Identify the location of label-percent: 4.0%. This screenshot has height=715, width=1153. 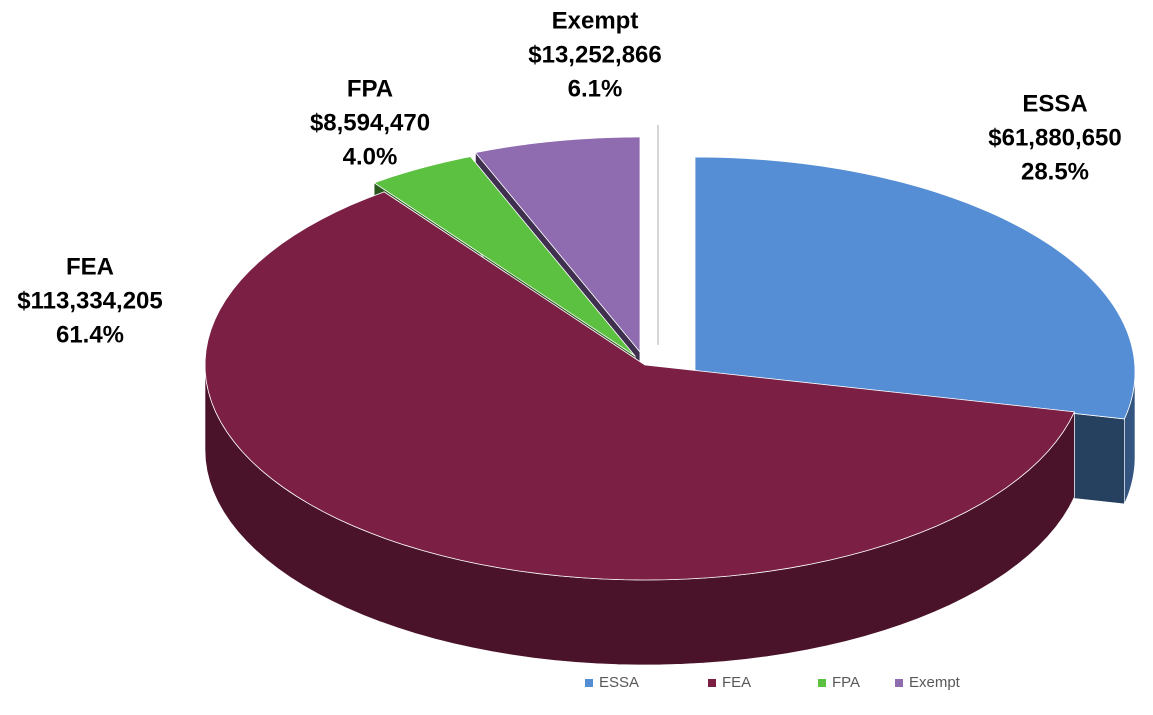
(370, 156).